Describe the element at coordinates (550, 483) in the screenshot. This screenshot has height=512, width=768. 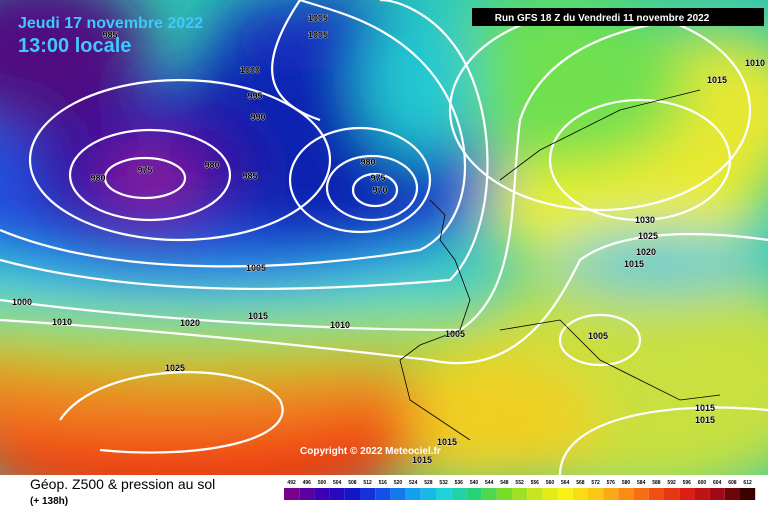
I see `scale-label: 560` at that location.